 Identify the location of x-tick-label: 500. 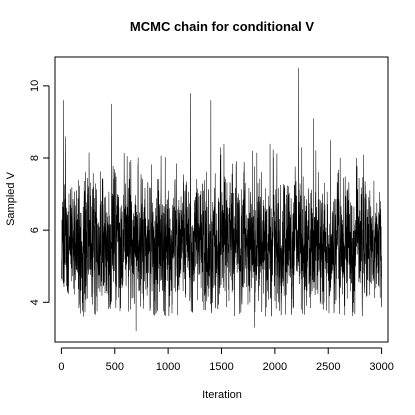
(115, 367).